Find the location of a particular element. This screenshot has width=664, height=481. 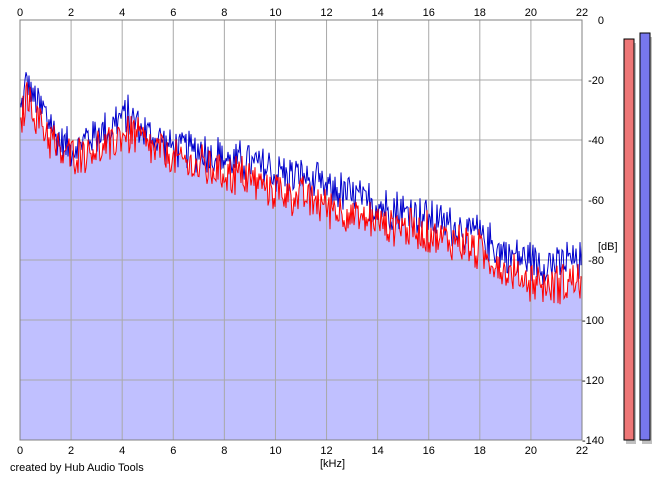

x-axis-label: [kHz] is located at coordinates (332, 464).